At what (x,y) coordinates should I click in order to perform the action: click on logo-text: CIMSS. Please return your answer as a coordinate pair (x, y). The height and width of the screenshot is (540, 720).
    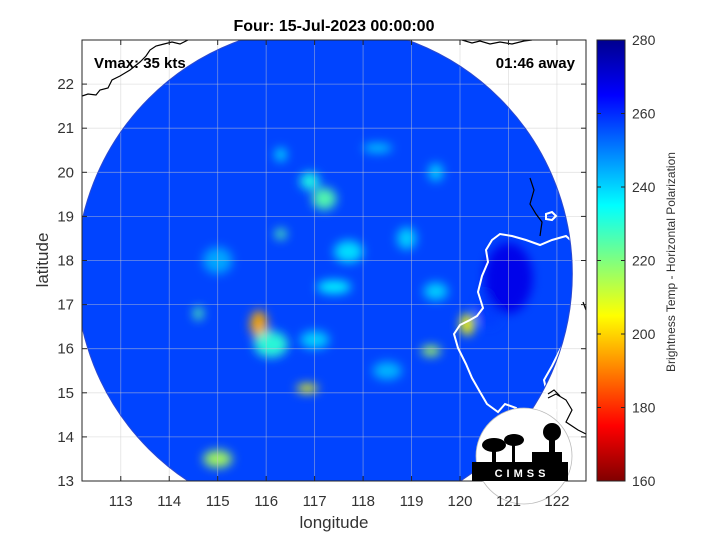
    Looking at the image, I should click on (522, 474).